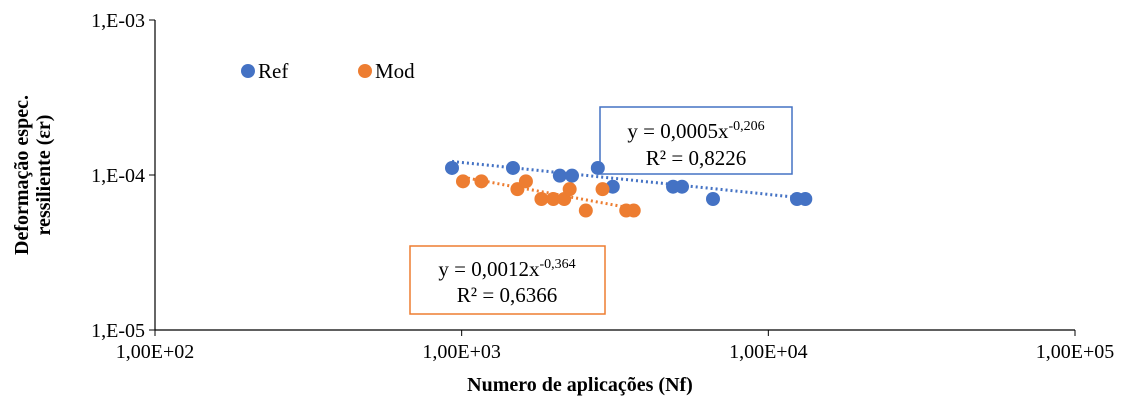 Image resolution: width=1135 pixels, height=402 pixels. I want to click on legend-label: Ref, so click(273, 71).